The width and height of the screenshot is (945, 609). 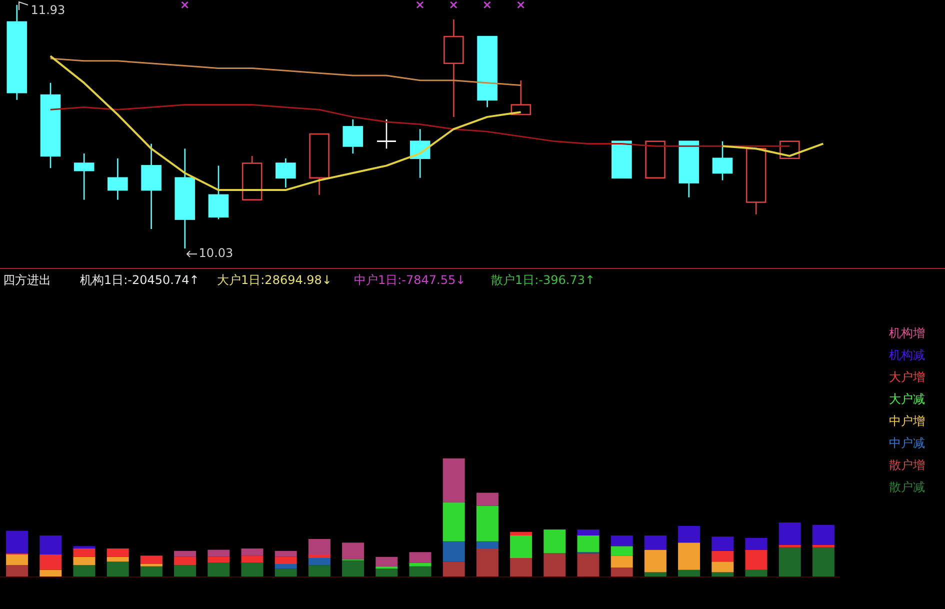 I want to click on text: 机构减, so click(x=907, y=355).